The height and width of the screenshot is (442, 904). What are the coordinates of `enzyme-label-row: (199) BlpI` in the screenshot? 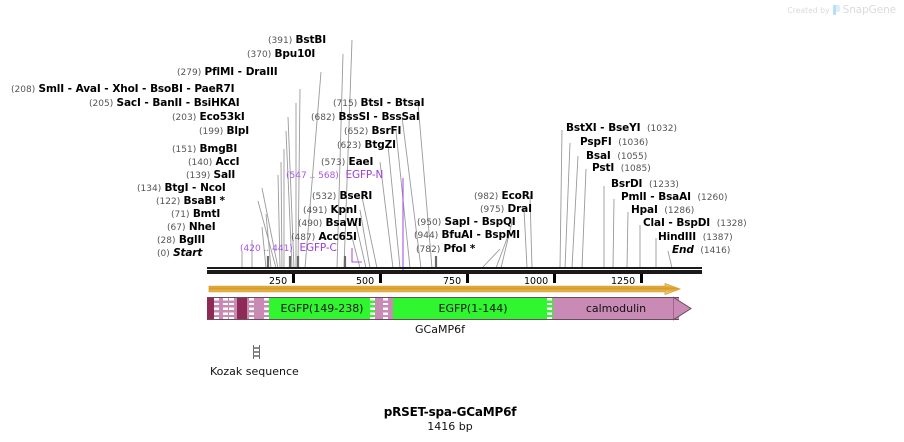 It's located at (224, 131).